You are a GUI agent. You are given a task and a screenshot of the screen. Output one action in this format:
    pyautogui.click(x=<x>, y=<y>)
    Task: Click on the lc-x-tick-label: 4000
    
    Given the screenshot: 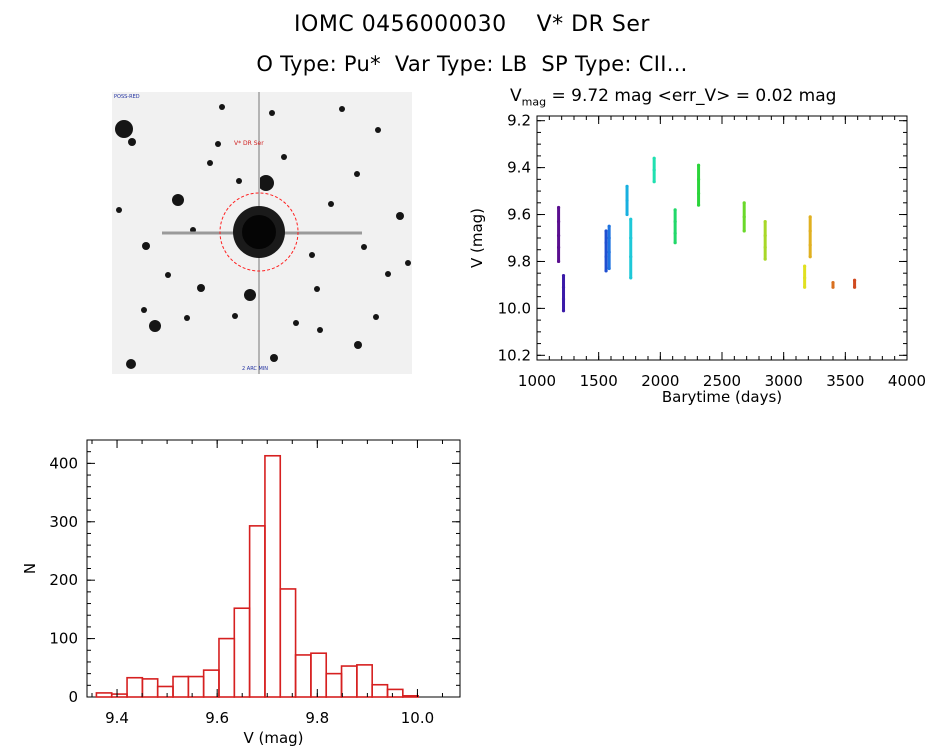 What is the action you would take?
    pyautogui.click(x=907, y=381)
    